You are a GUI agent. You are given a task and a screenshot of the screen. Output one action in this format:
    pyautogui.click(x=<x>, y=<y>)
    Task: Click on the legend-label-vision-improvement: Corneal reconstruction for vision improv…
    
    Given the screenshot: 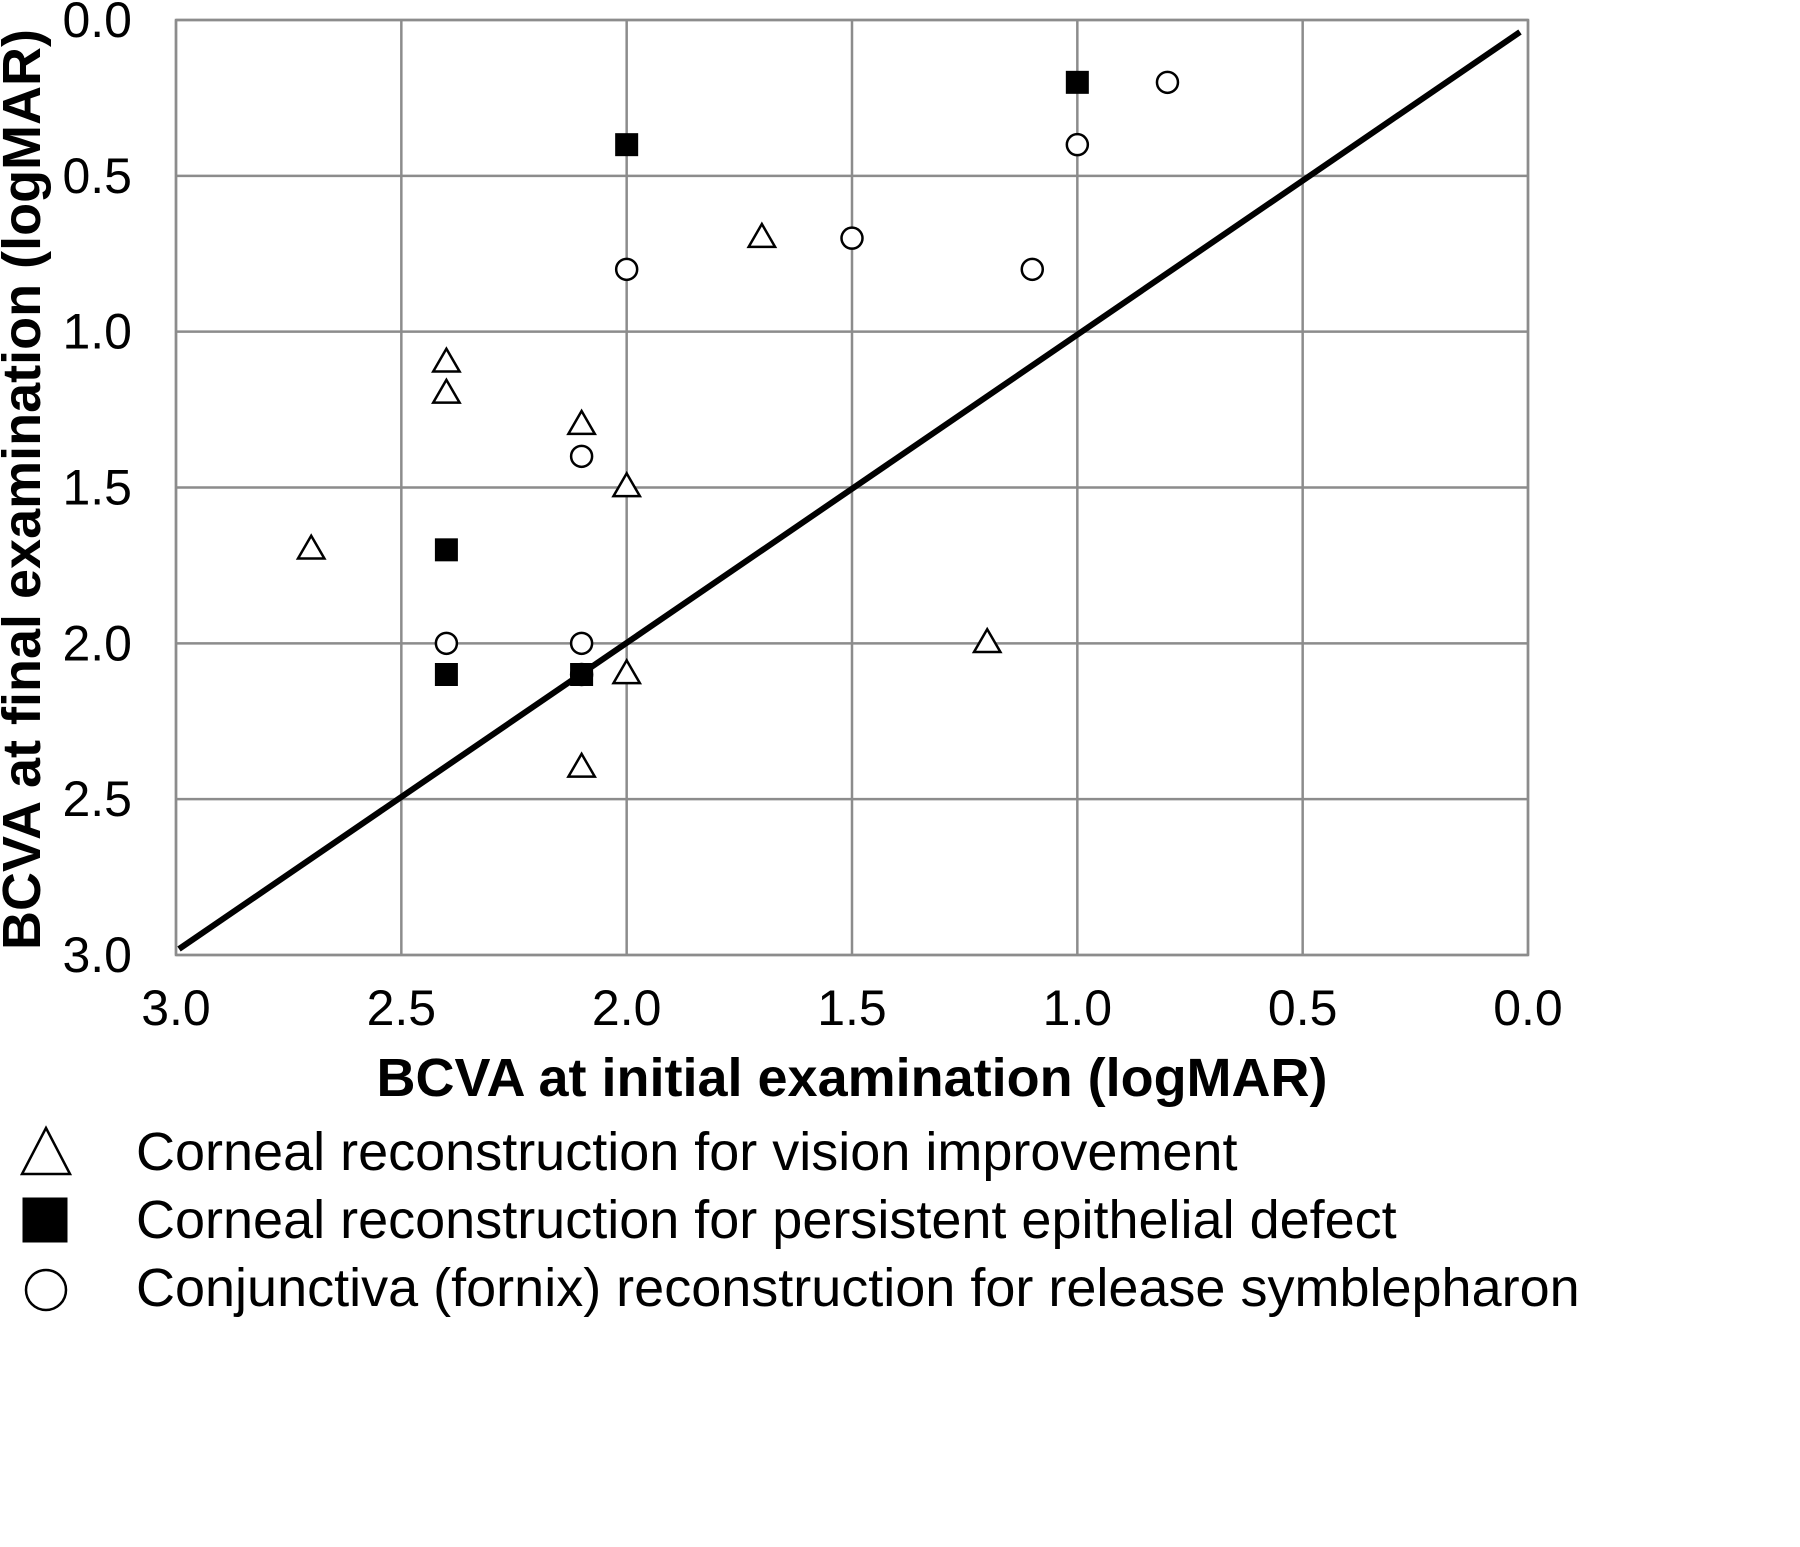 What is the action you would take?
    pyautogui.click(x=686, y=1152)
    